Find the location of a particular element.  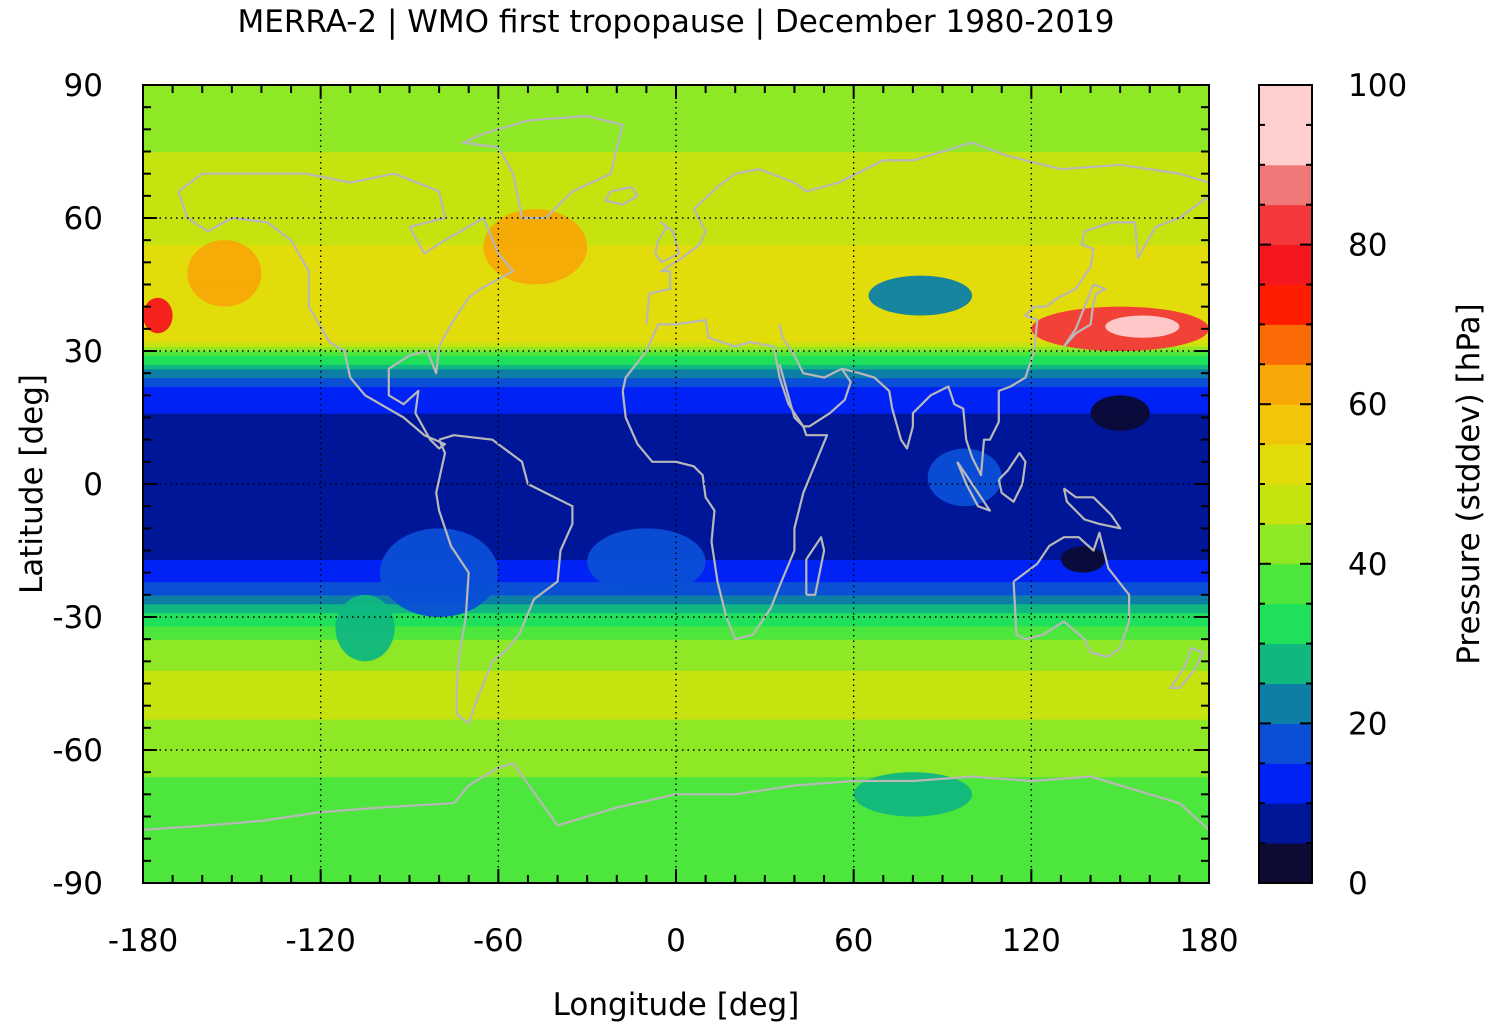

colorbar-tick-label: 20 is located at coordinates (1367, 724).